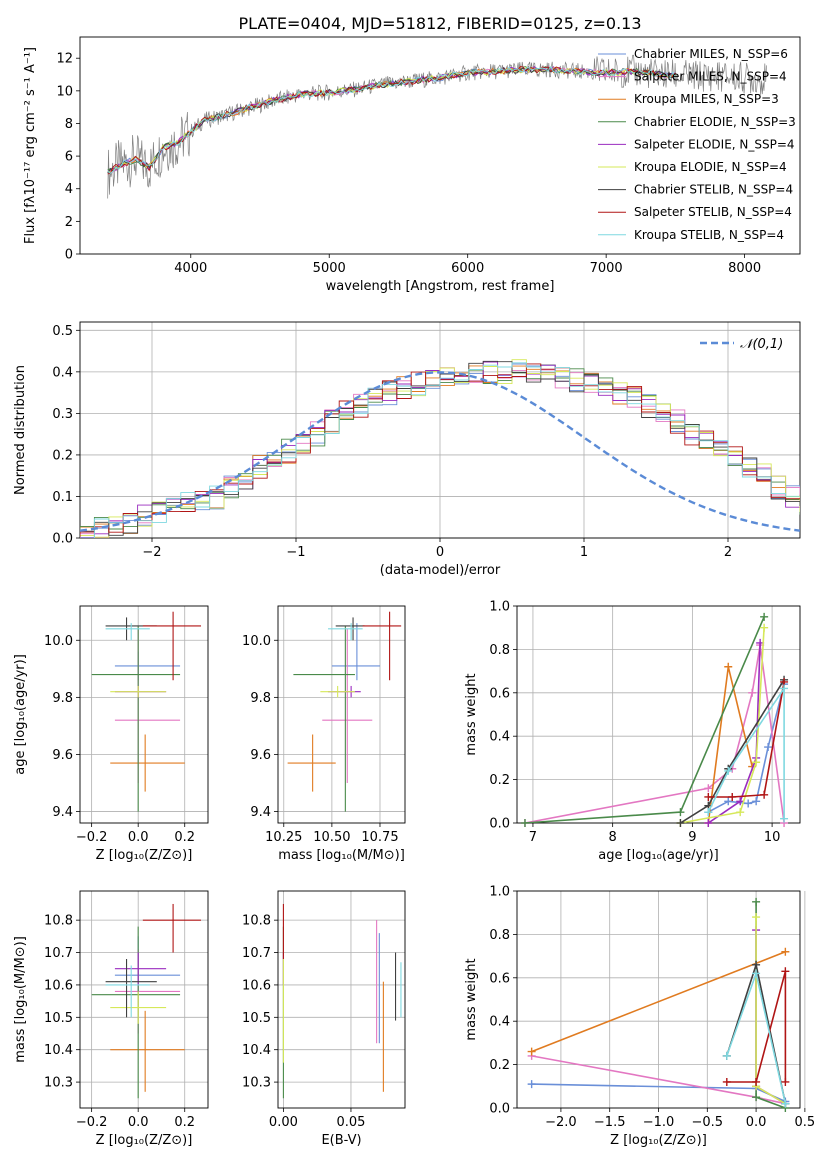  I want to click on mass_weight_vs_Z-xtick-label: −1.0, so click(659, 1122).